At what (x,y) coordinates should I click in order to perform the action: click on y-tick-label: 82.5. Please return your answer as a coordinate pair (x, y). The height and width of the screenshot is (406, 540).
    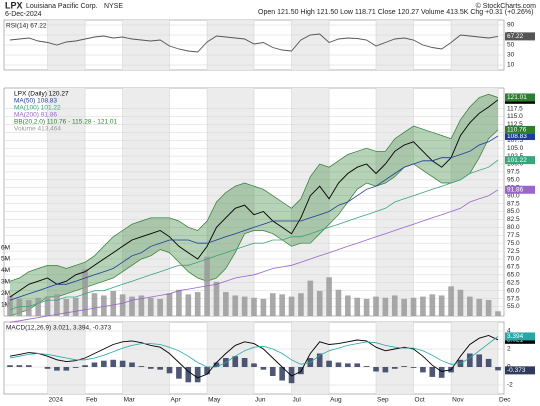
    Looking at the image, I should click on (513, 219).